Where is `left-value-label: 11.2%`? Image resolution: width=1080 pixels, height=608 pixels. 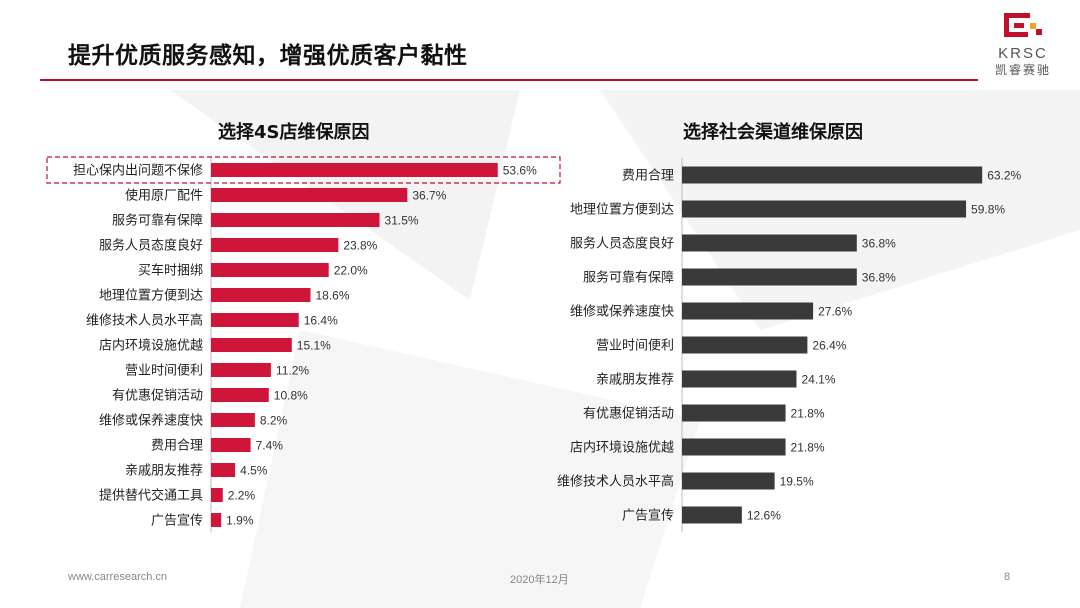
left-value-label: 11.2% is located at coordinates (292, 371).